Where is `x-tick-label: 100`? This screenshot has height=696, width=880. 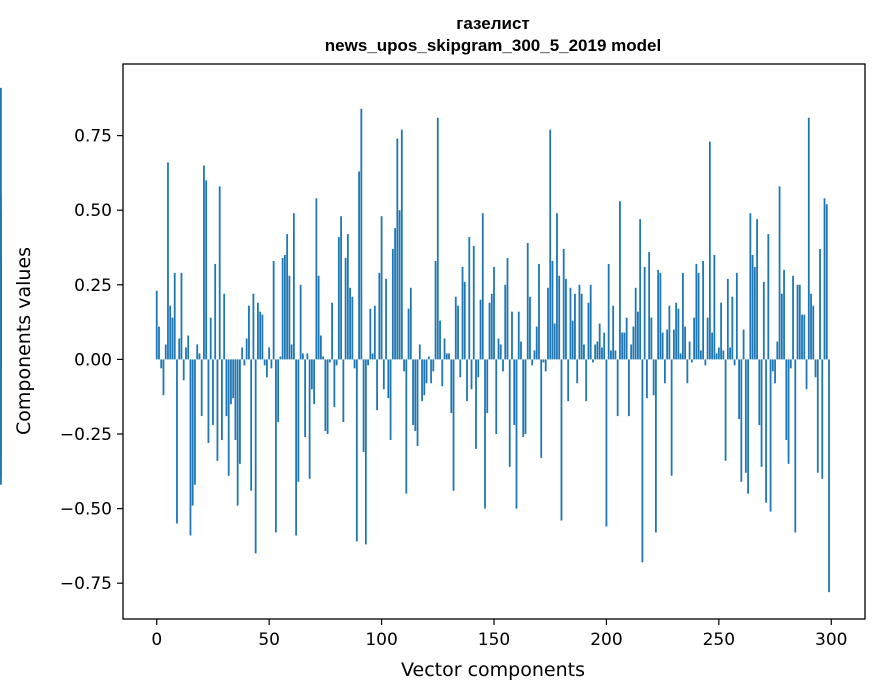
x-tick-label: 100 is located at coordinates (381, 640).